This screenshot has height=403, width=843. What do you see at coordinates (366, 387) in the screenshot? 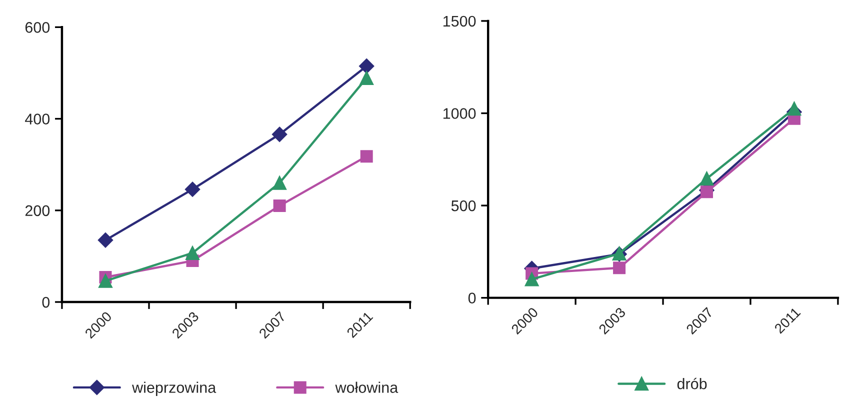
I see `legend-label: wołowina` at bounding box center [366, 387].